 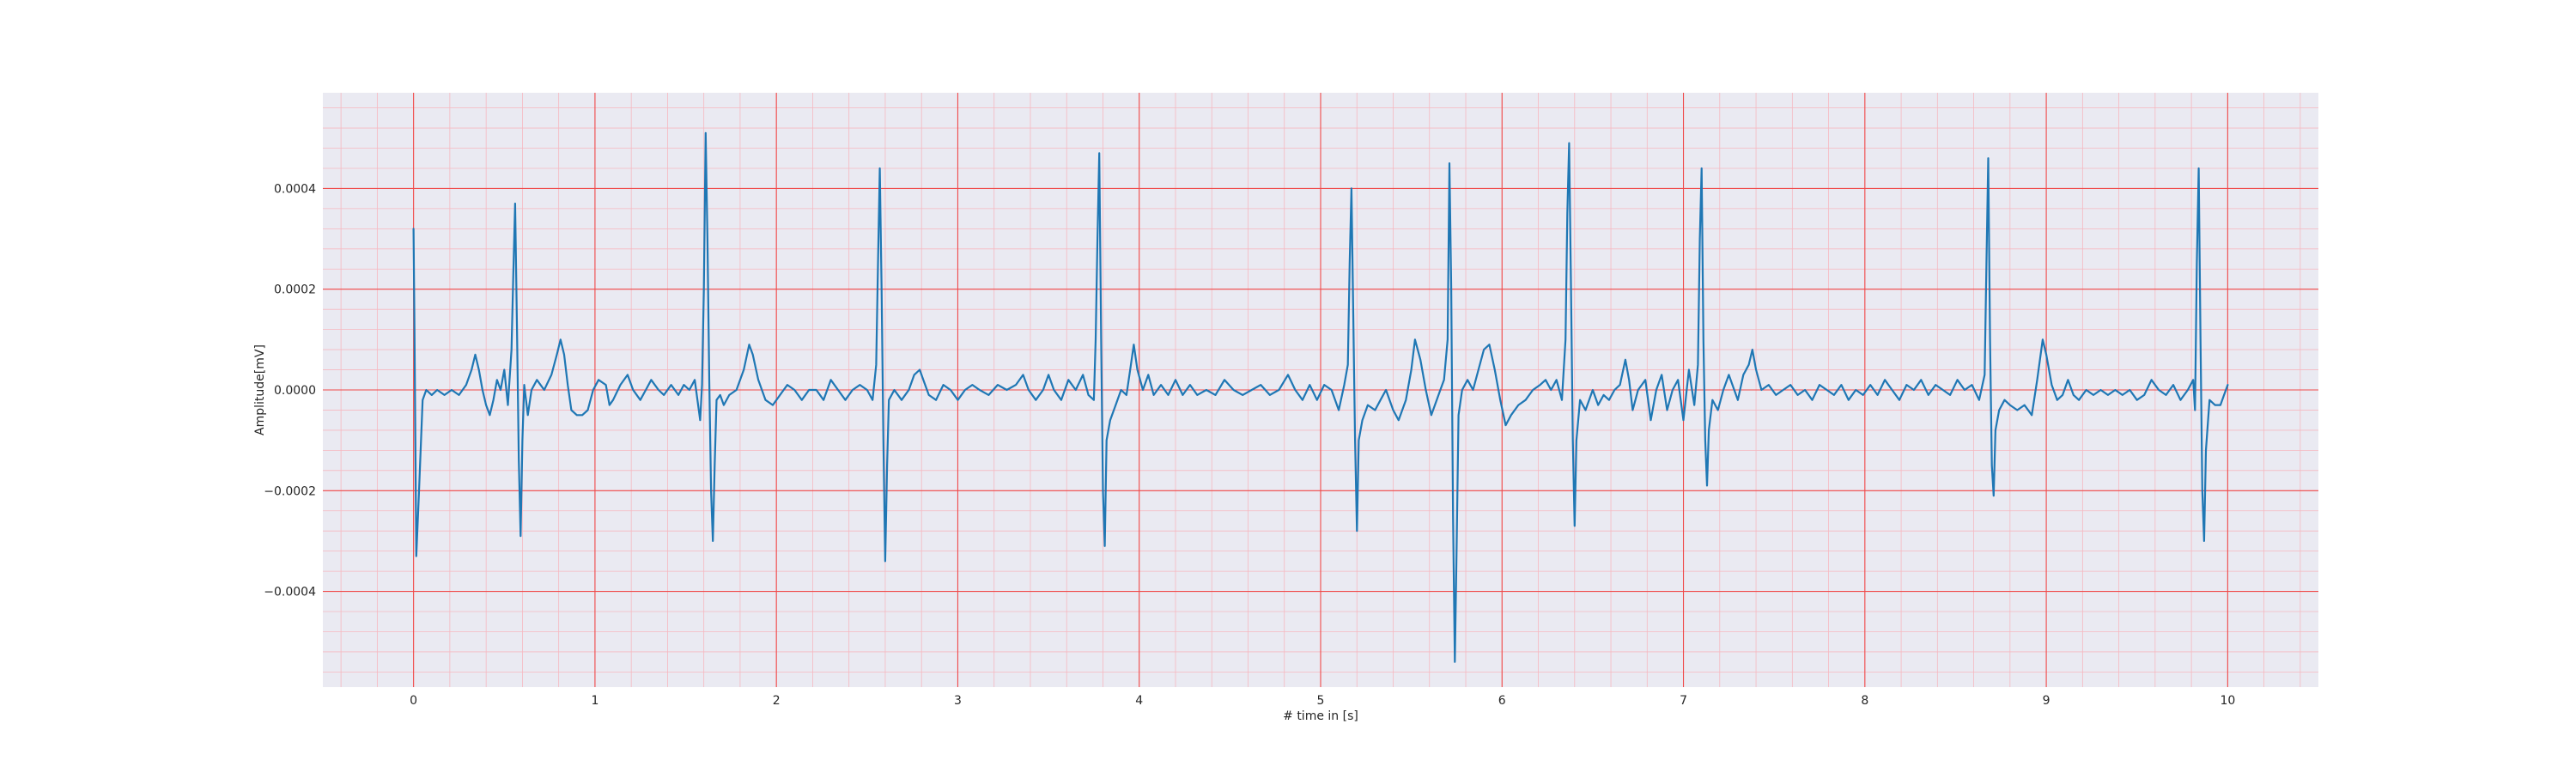 I want to click on y-axis-label: Amplitude[mV], so click(x=260, y=389).